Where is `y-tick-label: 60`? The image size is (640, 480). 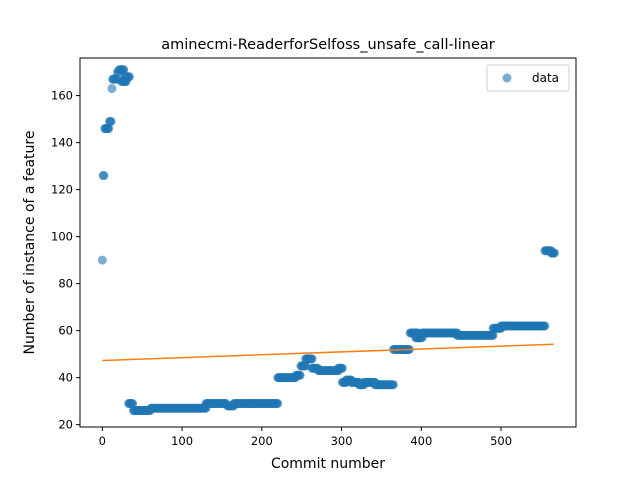
y-tick-label: 60 is located at coordinates (65, 331).